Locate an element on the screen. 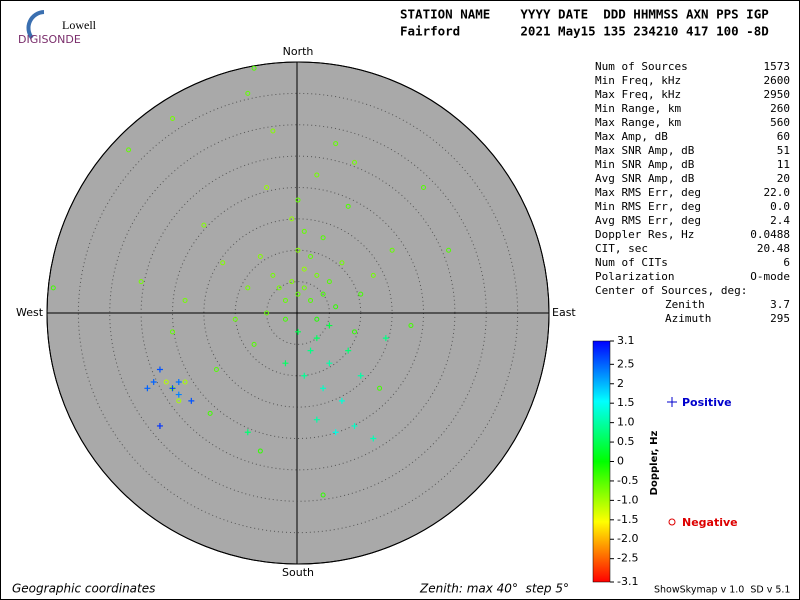 The height and width of the screenshot is (600, 800). stat-label: Num of Sources is located at coordinates (641, 66).